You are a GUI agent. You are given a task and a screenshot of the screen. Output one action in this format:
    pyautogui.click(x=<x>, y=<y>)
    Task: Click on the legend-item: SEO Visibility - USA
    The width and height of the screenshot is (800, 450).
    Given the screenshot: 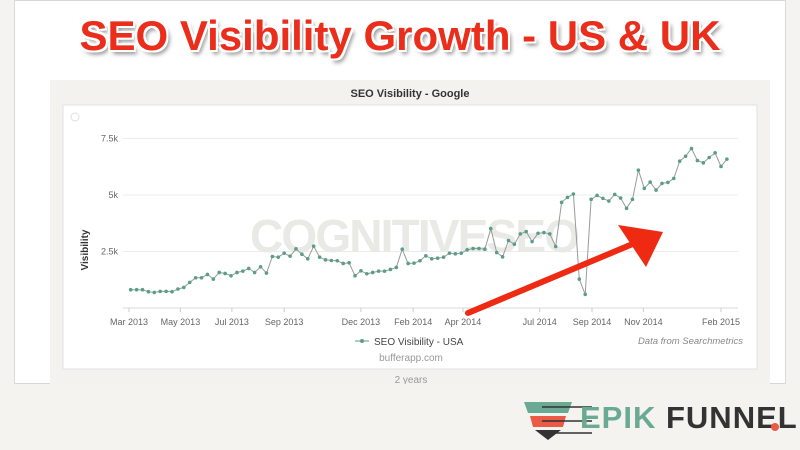 What is the action you would take?
    pyautogui.click(x=419, y=342)
    